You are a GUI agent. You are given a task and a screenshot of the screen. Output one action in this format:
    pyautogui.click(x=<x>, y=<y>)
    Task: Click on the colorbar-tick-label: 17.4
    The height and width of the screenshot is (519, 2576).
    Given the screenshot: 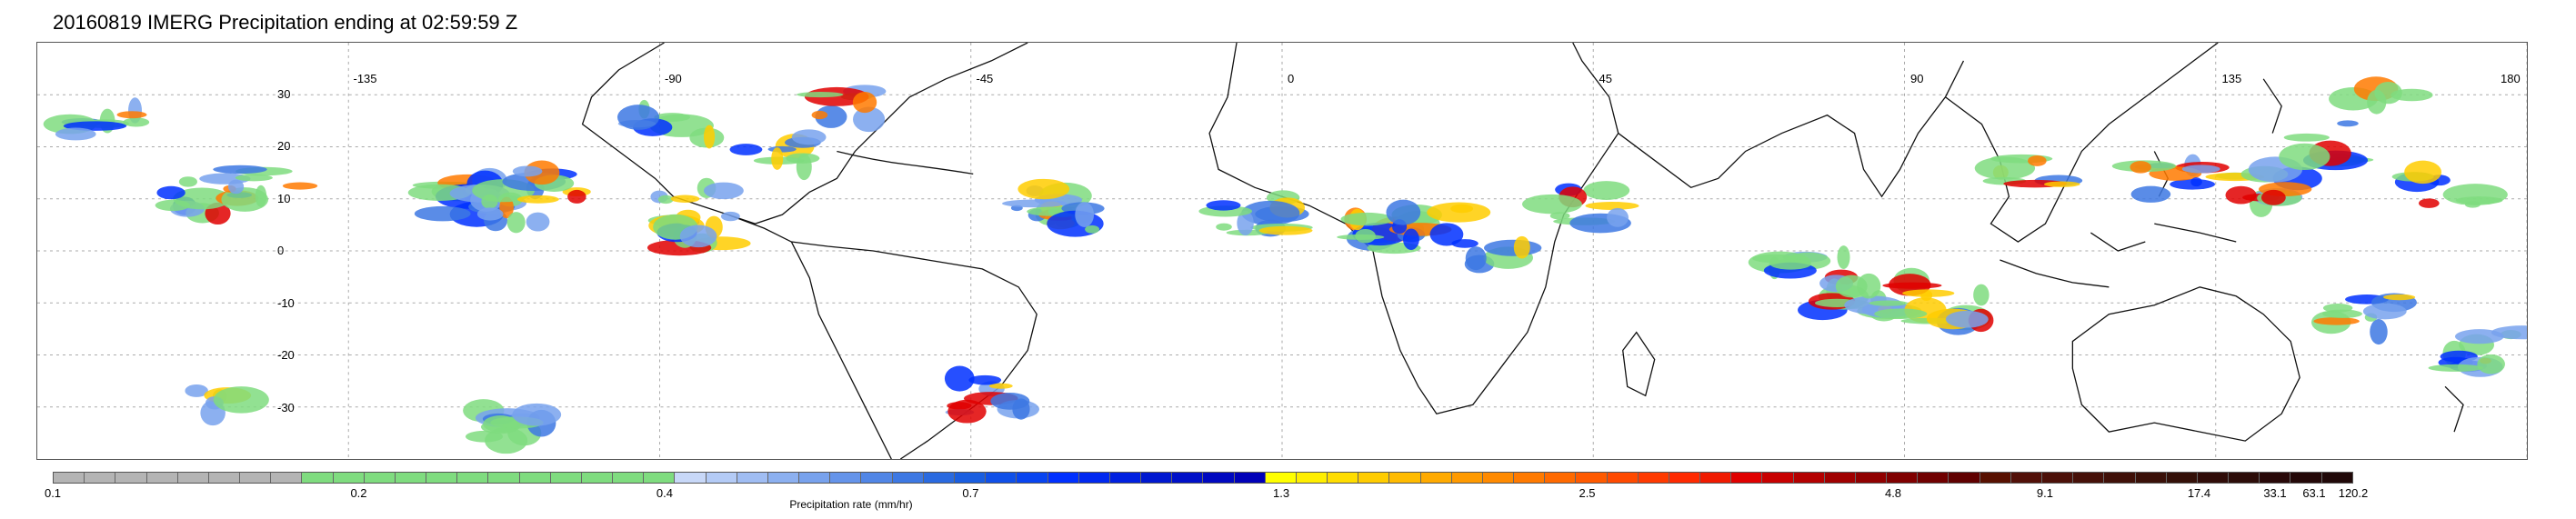 What is the action you would take?
    pyautogui.click(x=2199, y=493)
    